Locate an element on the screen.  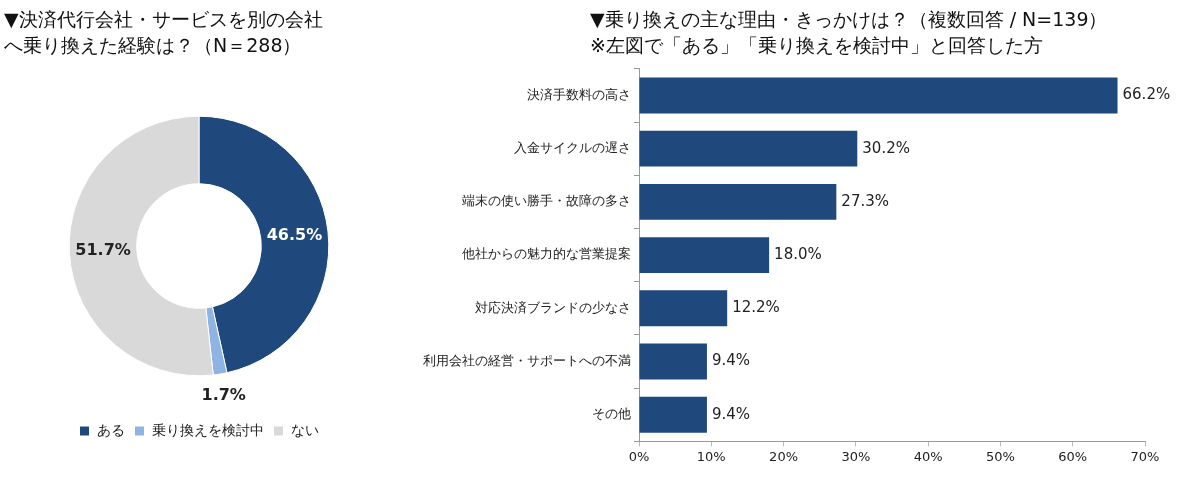
data-label: 30.2% is located at coordinates (886, 147).